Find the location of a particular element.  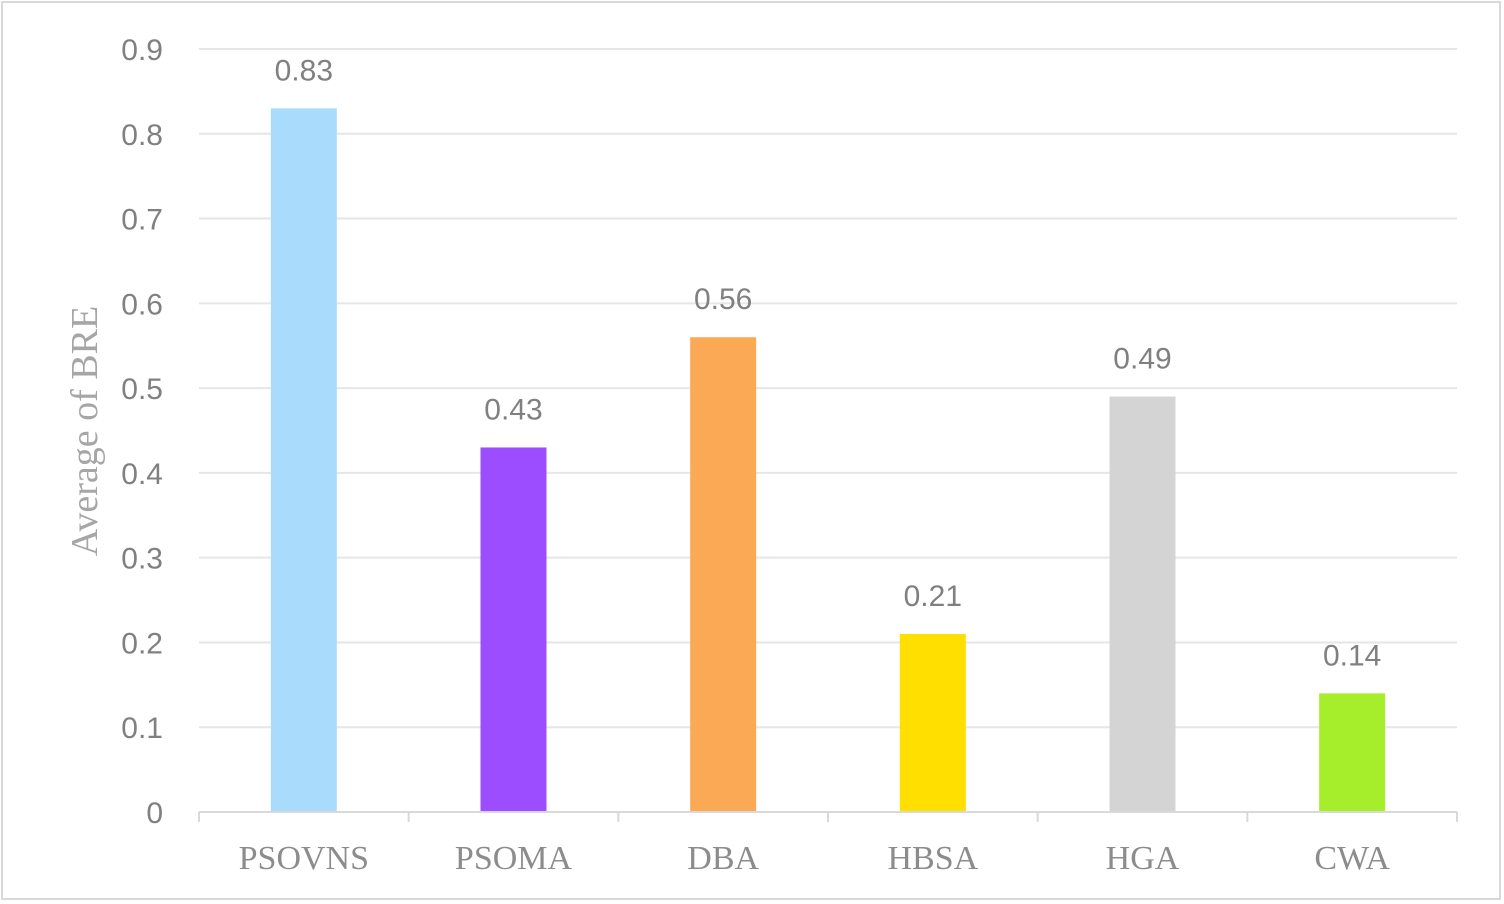

x-axis-category-labels: PSOVNS PSOMA DBA HBSA HGA CWA is located at coordinates (815, 858).